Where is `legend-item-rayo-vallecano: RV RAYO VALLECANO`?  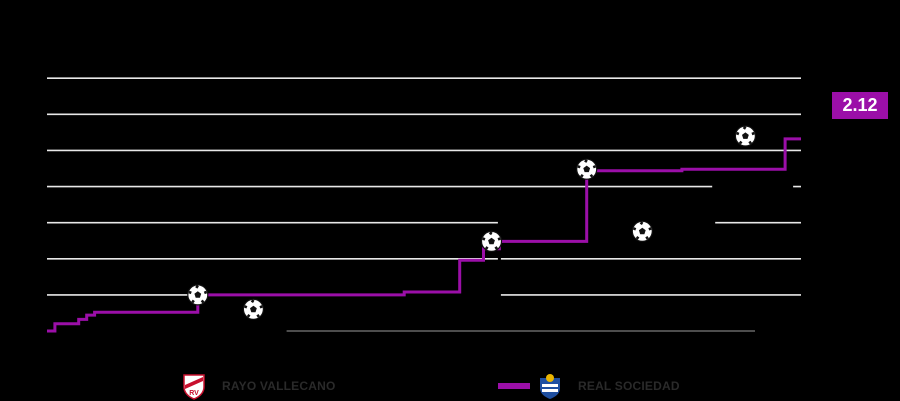 legend-item-rayo-vallecano: RV RAYO VALLECANO is located at coordinates (257, 386).